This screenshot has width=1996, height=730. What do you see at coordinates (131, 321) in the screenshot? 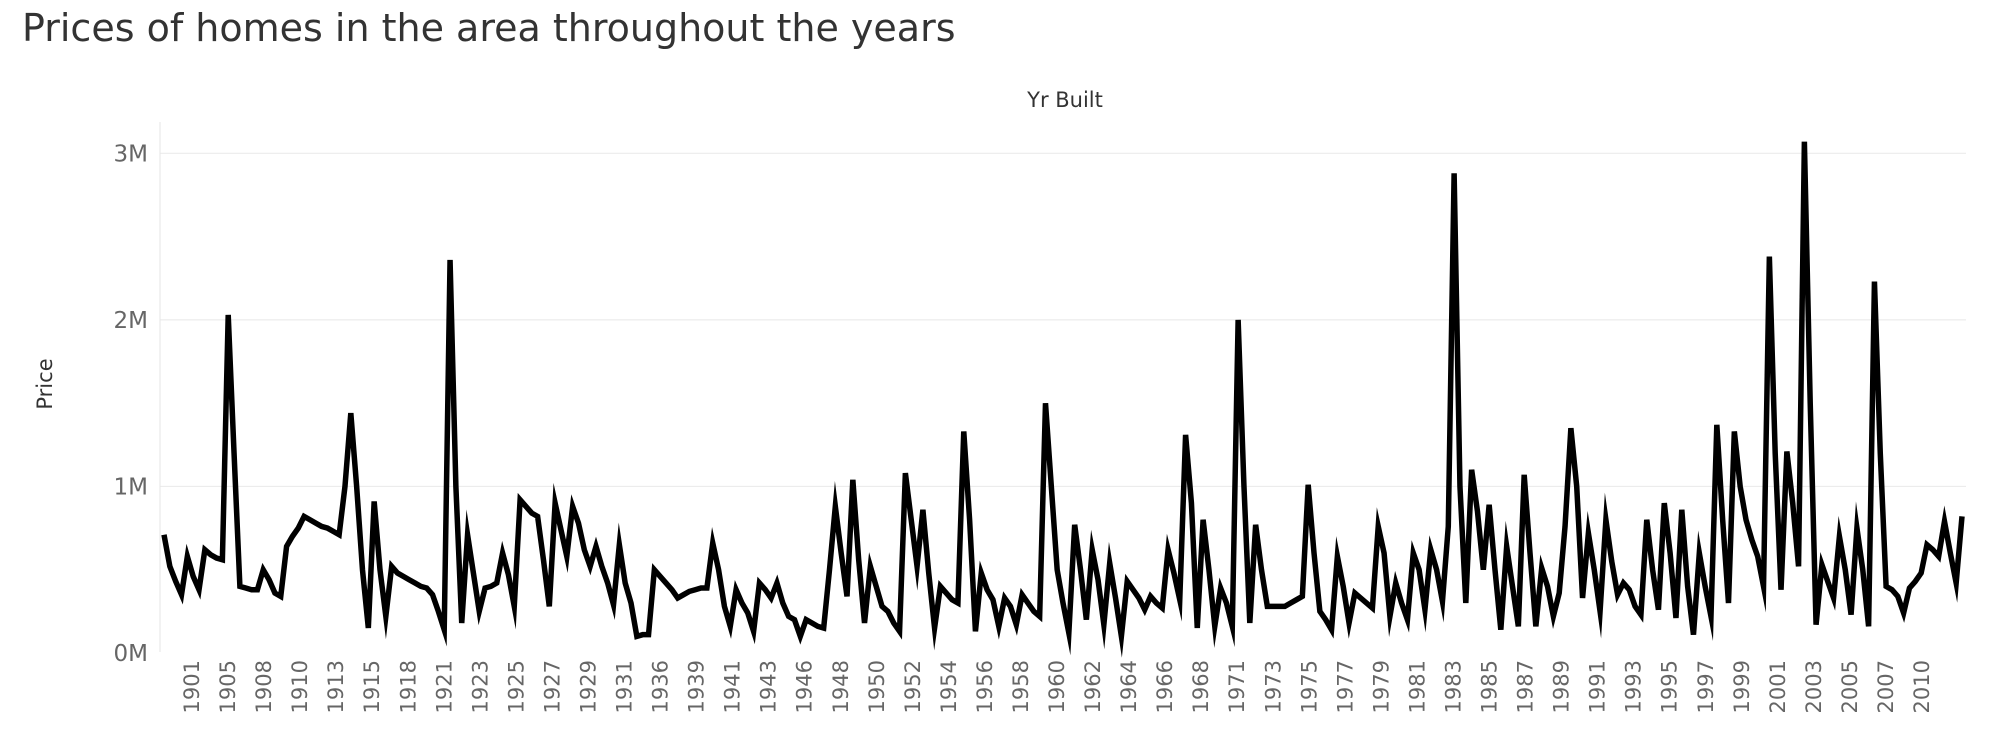
I see `y-tick-label: 2M` at bounding box center [131, 321].